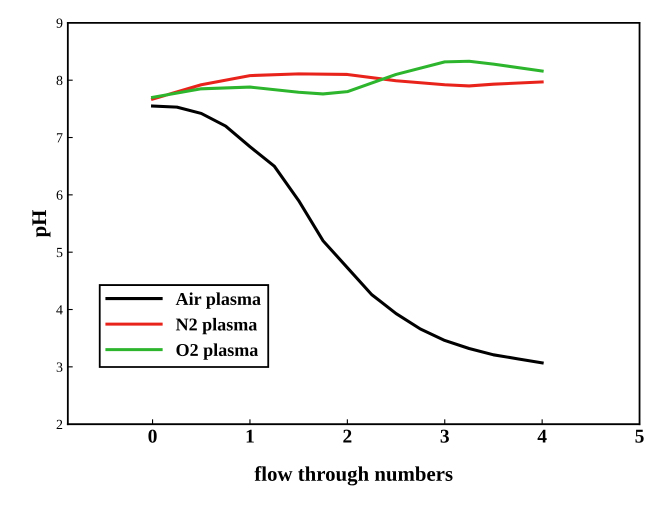  What do you see at coordinates (542, 436) in the screenshot?
I see `x-tick-label: 4` at bounding box center [542, 436].